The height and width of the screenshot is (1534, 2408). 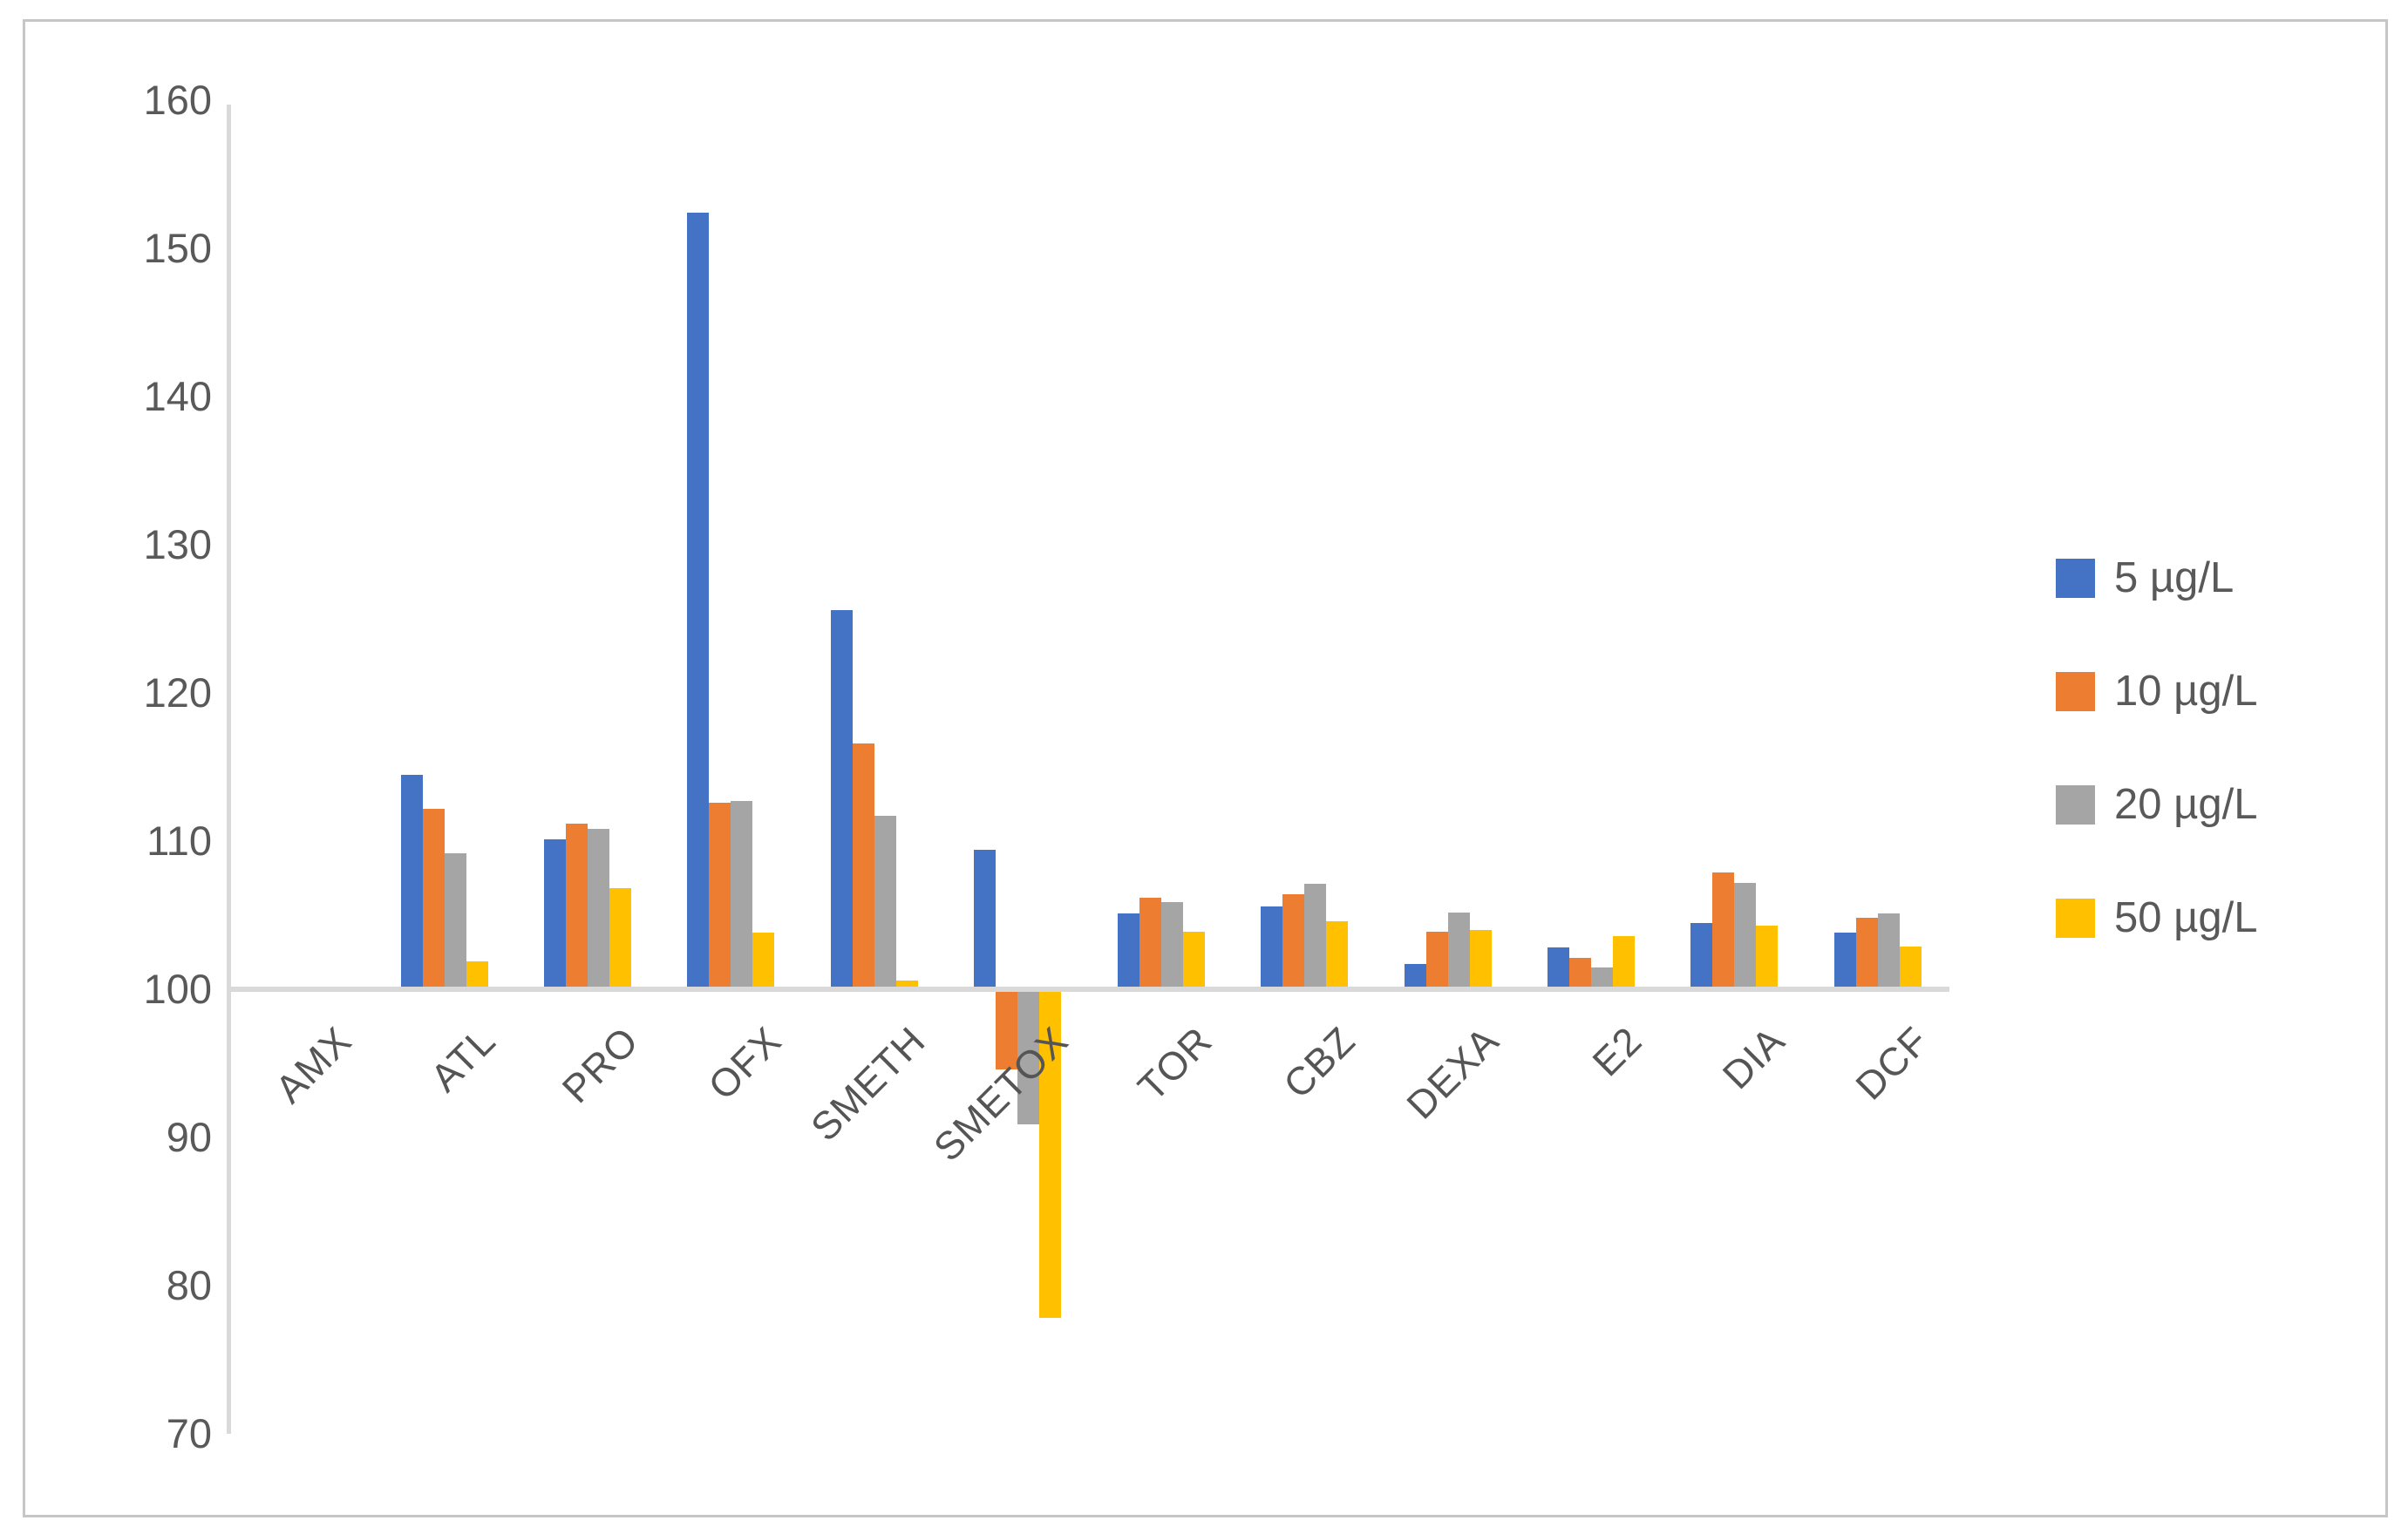 I want to click on bar-5µg/L-DCF, so click(x=1844, y=961).